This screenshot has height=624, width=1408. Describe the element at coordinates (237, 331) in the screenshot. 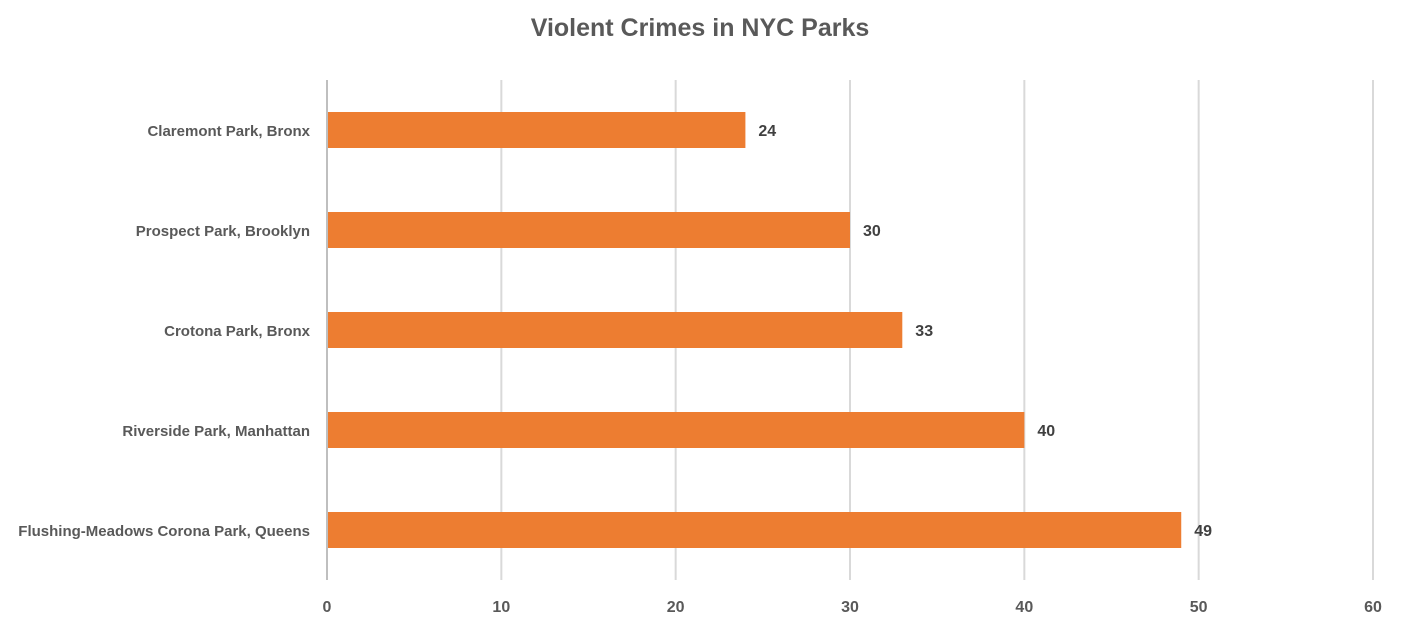

I see `category-label: Crotona Park, Bronx` at that location.